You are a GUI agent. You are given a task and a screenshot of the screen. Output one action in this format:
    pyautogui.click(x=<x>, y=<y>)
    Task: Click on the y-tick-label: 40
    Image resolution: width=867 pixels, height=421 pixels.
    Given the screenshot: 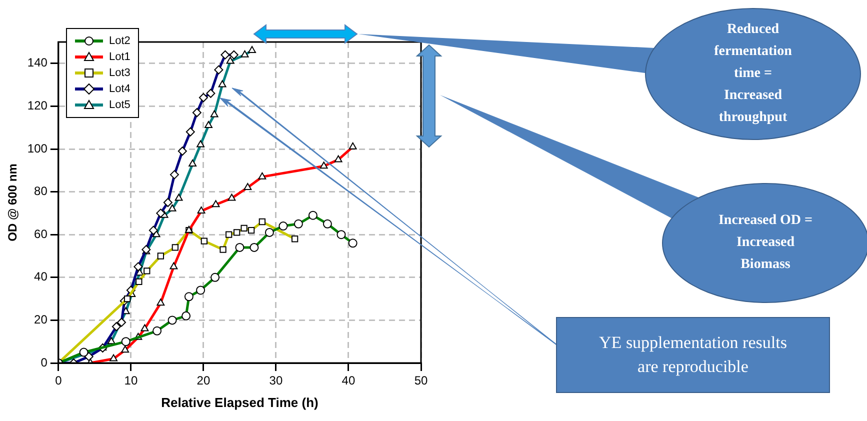 What is the action you would take?
    pyautogui.click(x=41, y=277)
    